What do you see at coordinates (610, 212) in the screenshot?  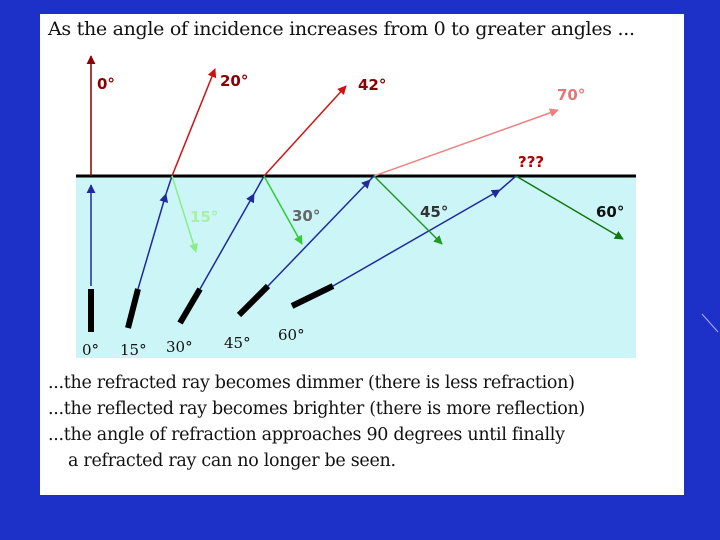 I see `refraction-label-60: 60°` at bounding box center [610, 212].